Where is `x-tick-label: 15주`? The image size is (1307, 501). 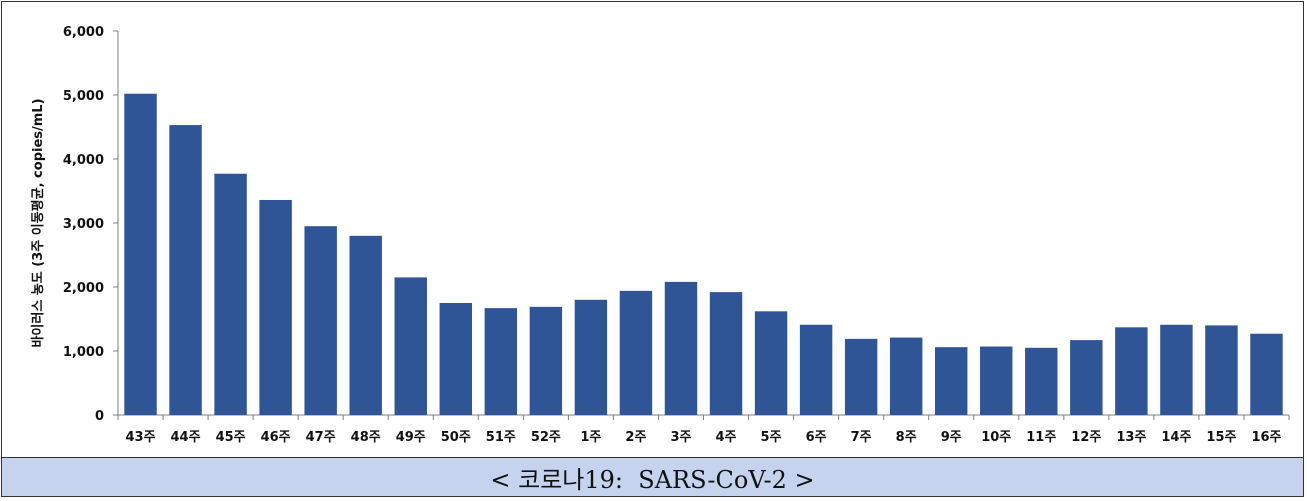 x-tick-label: 15주 is located at coordinates (1221, 437).